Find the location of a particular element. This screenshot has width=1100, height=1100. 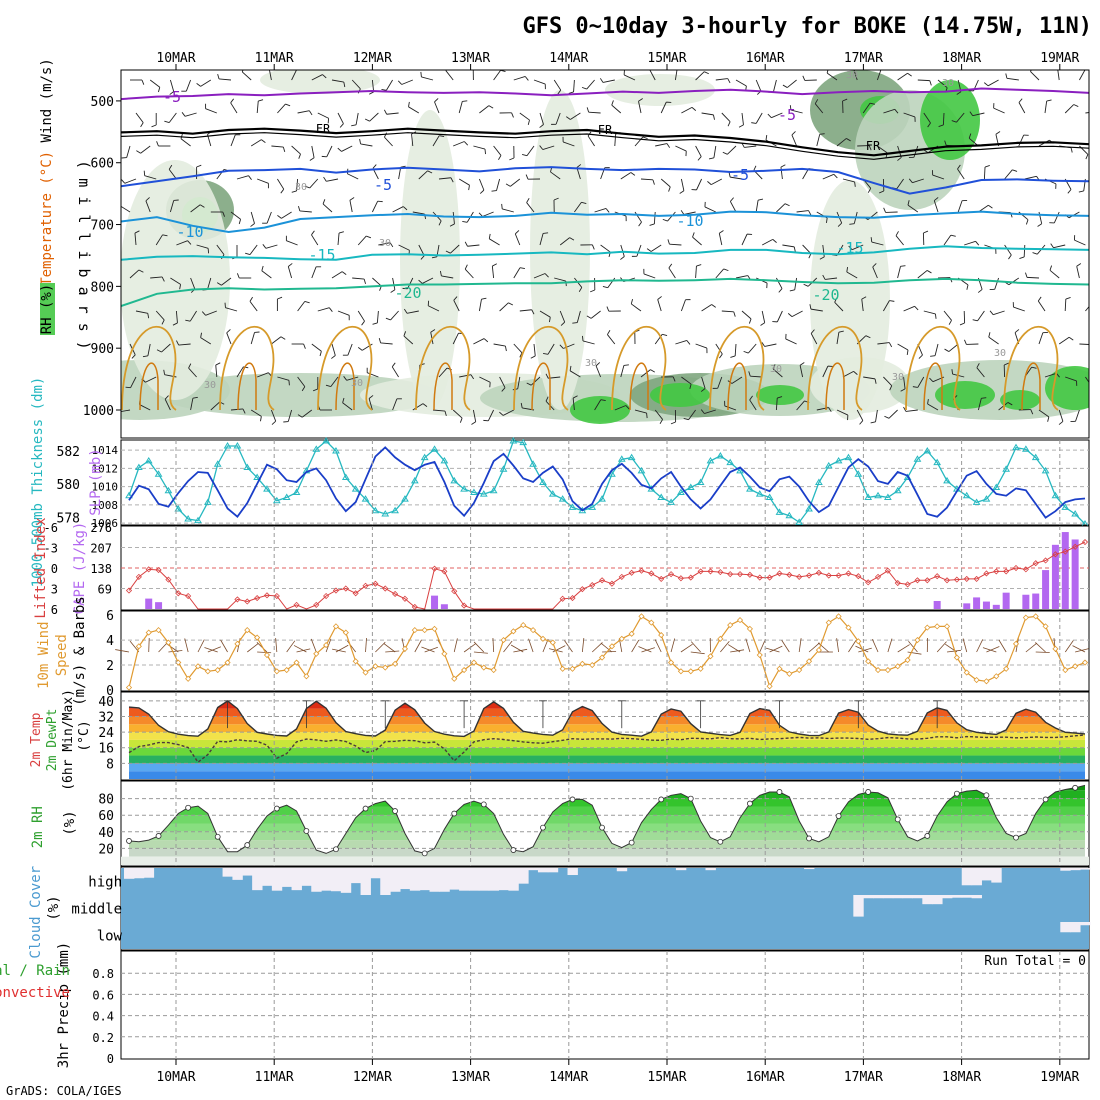

slp-plot-area is located at coordinates (605, 482).